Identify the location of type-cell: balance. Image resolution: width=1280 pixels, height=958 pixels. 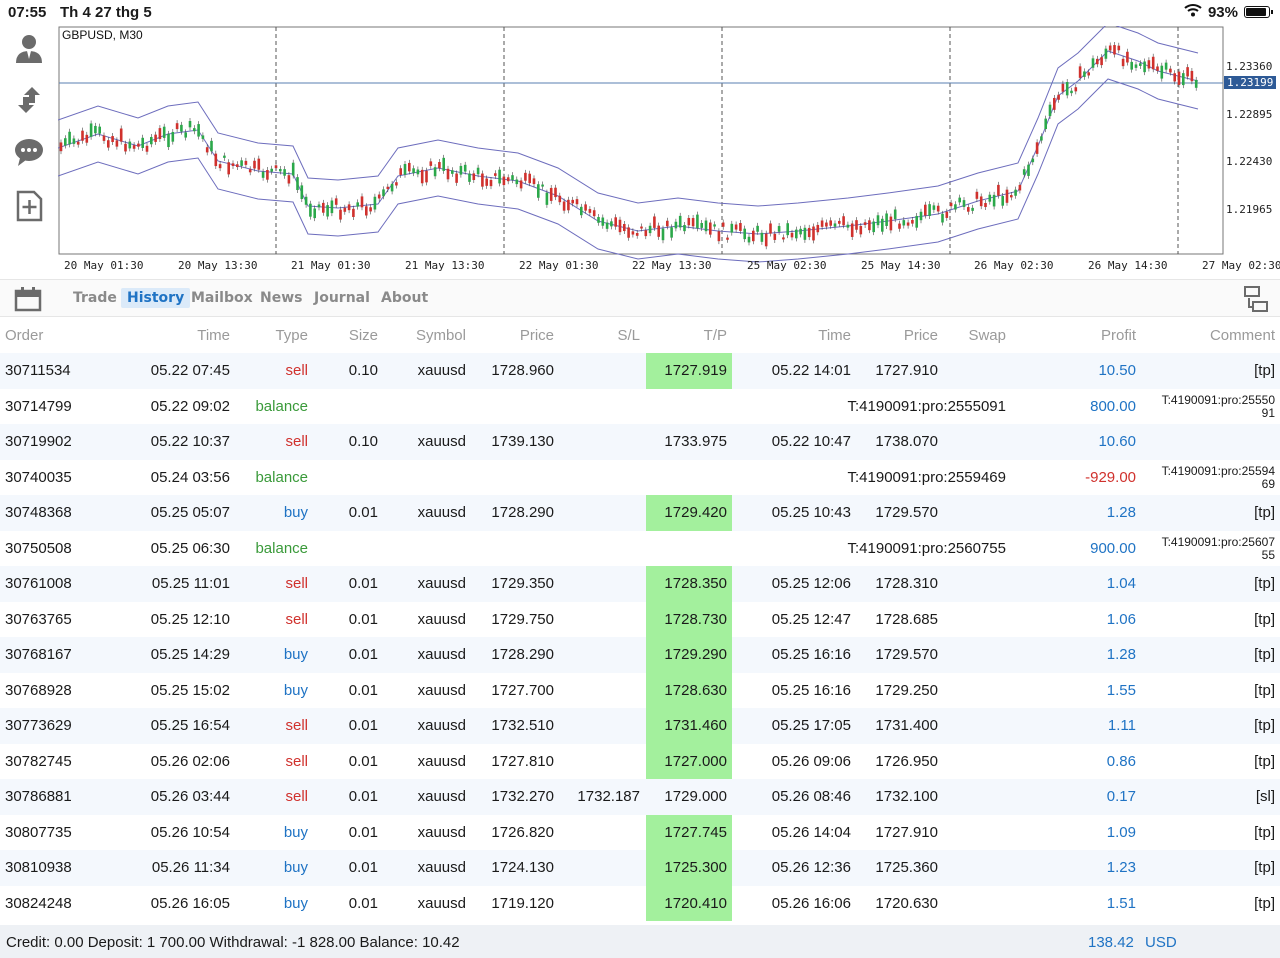
(281, 406).